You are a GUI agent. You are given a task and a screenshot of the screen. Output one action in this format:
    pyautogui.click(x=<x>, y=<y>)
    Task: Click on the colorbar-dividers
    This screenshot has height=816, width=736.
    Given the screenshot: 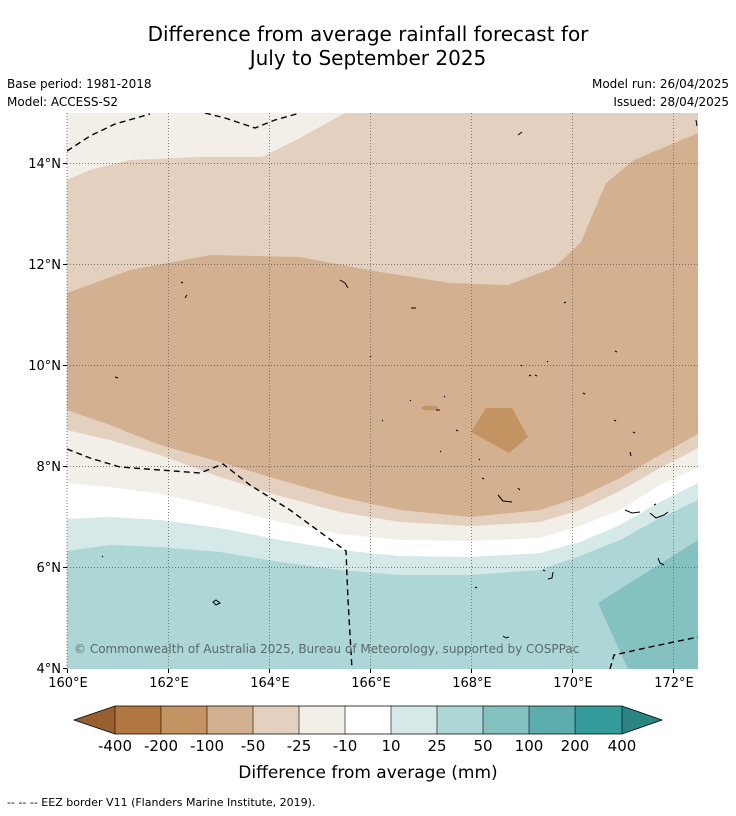 What is the action you would take?
    pyautogui.click(x=368, y=720)
    